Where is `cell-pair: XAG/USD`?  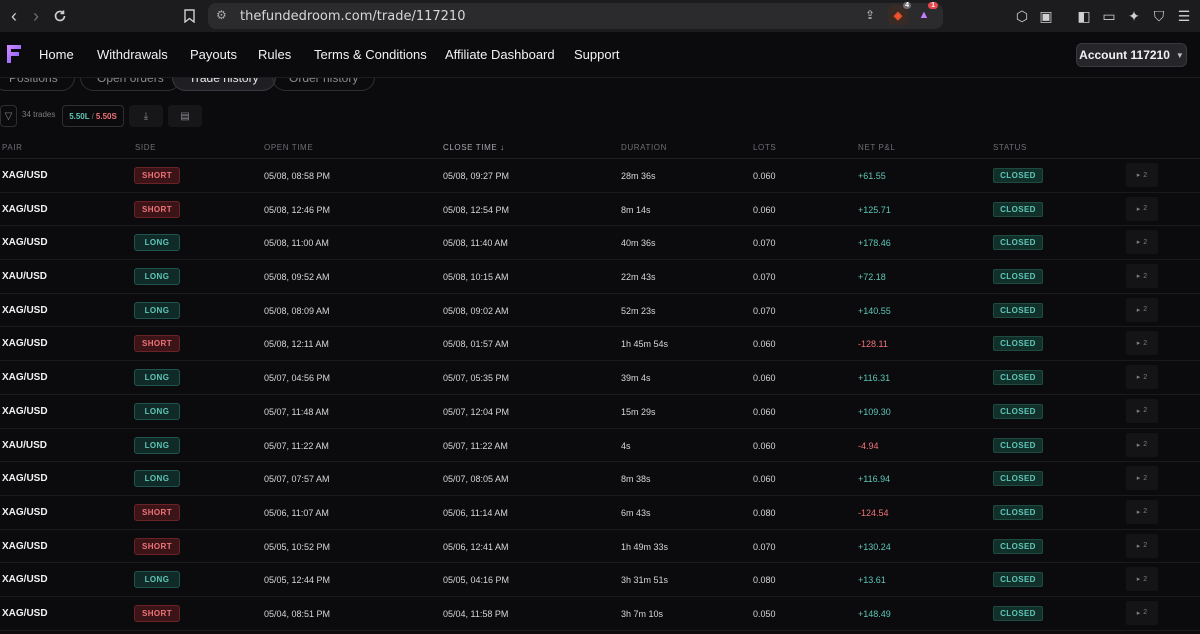 cell-pair: XAG/USD is located at coordinates (25, 411).